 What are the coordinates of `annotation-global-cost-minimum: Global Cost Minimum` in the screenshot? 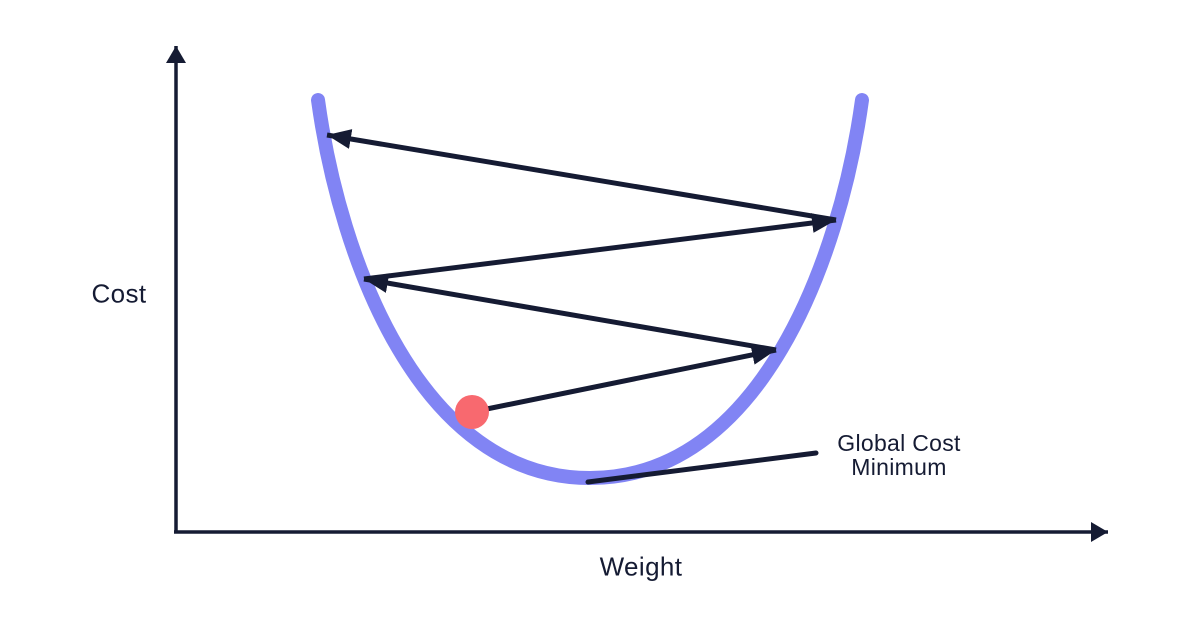 It's located at (898, 455).